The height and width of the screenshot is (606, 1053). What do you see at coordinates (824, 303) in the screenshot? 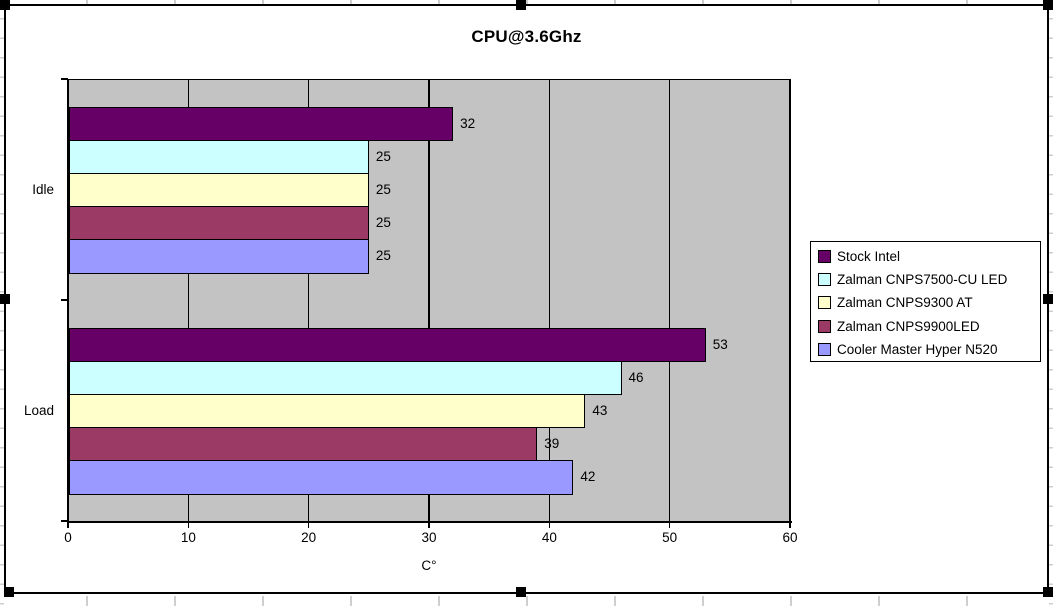
I see `legend-swatch-zalman-cnps9300-at` at bounding box center [824, 303].